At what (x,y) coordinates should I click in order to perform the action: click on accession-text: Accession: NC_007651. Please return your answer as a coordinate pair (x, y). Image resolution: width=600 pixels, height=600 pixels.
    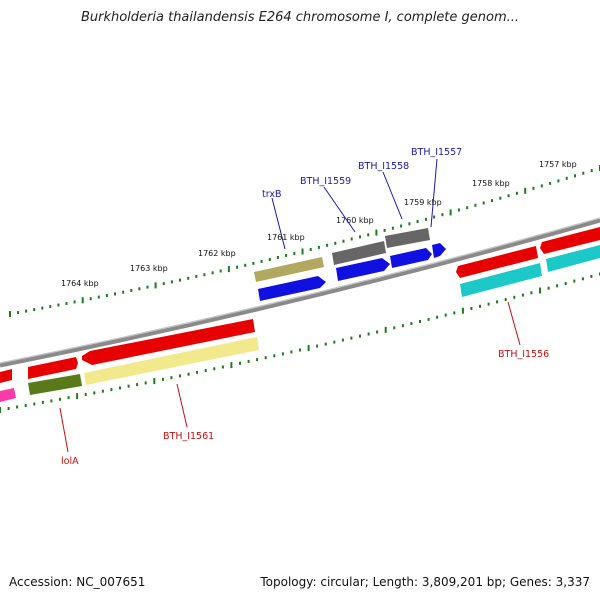
    Looking at the image, I should click on (77, 582).